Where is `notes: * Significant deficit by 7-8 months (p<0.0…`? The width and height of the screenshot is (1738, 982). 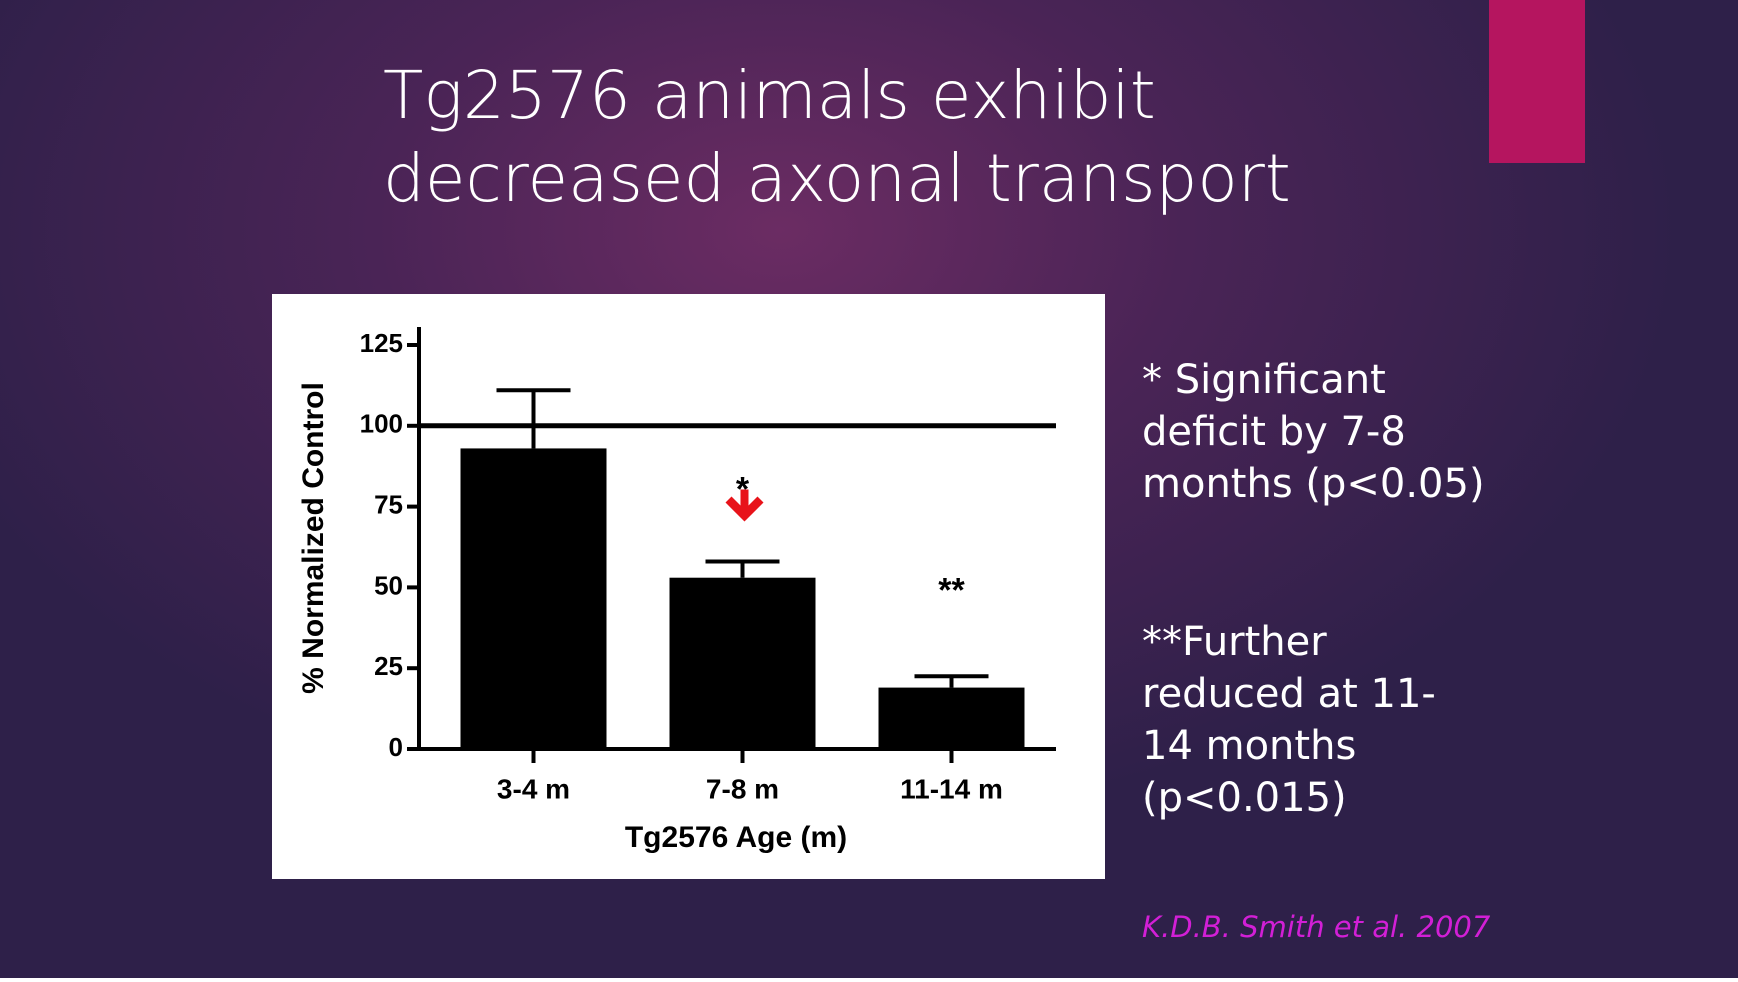 notes: * Significant deficit by 7-8 months (p<0.0… is located at coordinates (1313, 589).